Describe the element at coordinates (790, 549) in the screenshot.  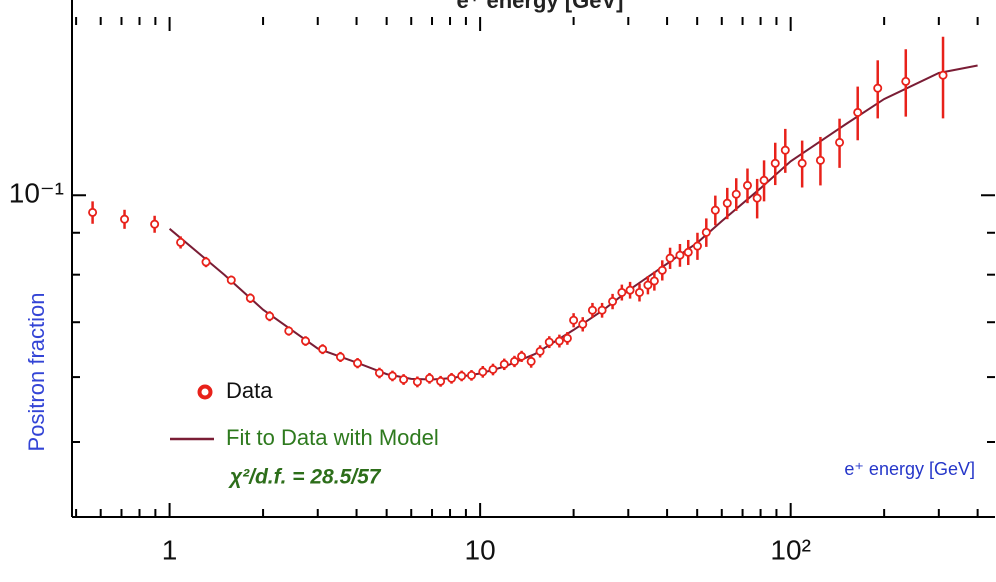
I see `x-tick-label: 10²` at that location.